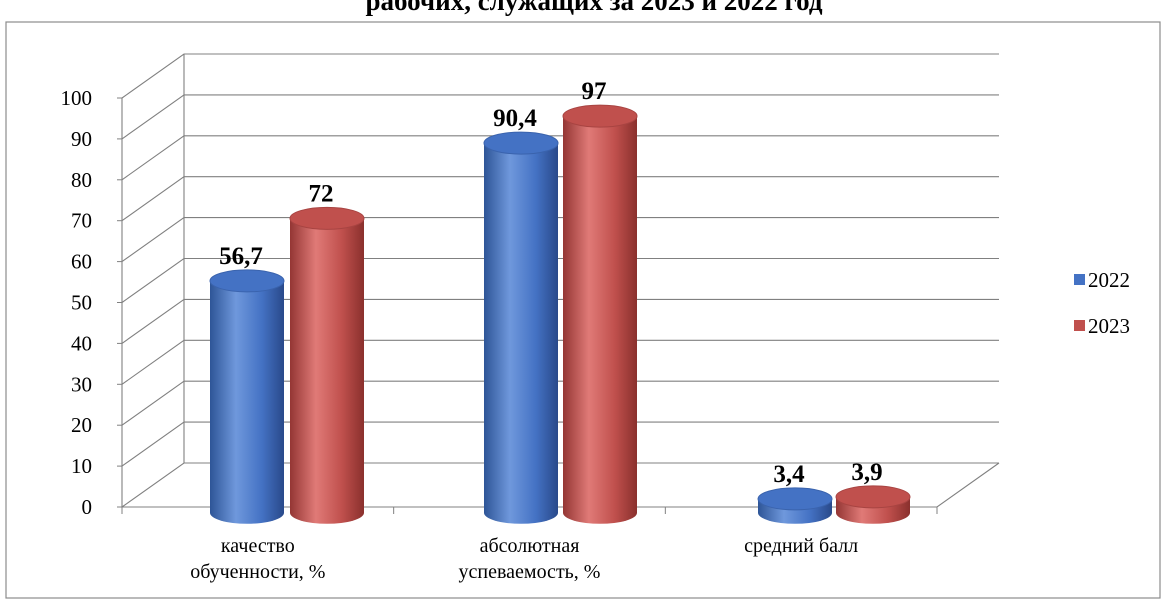 The height and width of the screenshot is (601, 1165). Describe the element at coordinates (81, 180) in the screenshot. I see `y-tick-label: 80` at that location.